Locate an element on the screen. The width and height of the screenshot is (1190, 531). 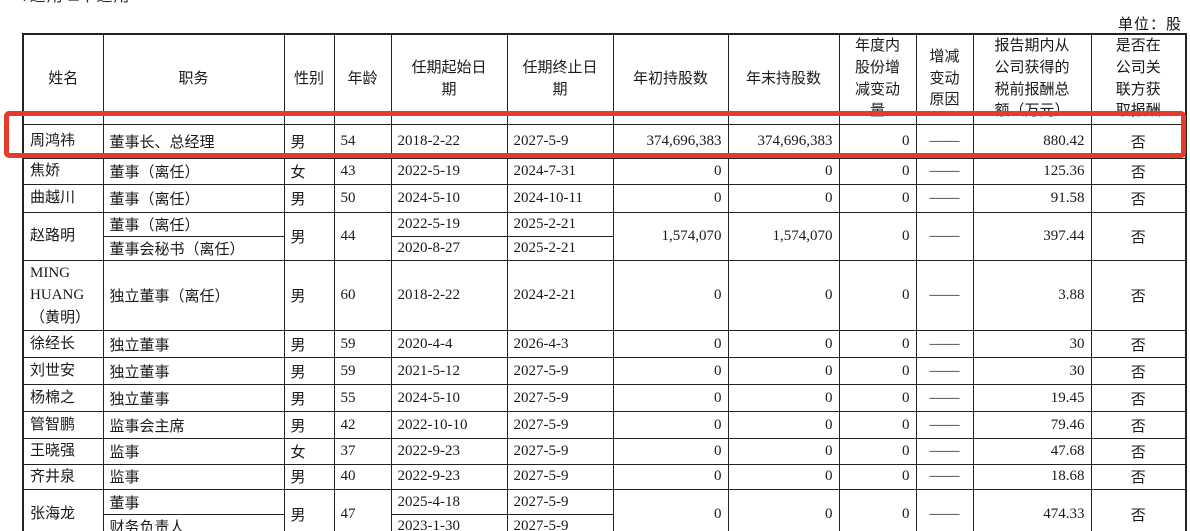
table-row: 王晓强 监事女 37 2022-9-23 2027-5-9 0 0 0 —— 47.68 否 is located at coordinates (604, 451).